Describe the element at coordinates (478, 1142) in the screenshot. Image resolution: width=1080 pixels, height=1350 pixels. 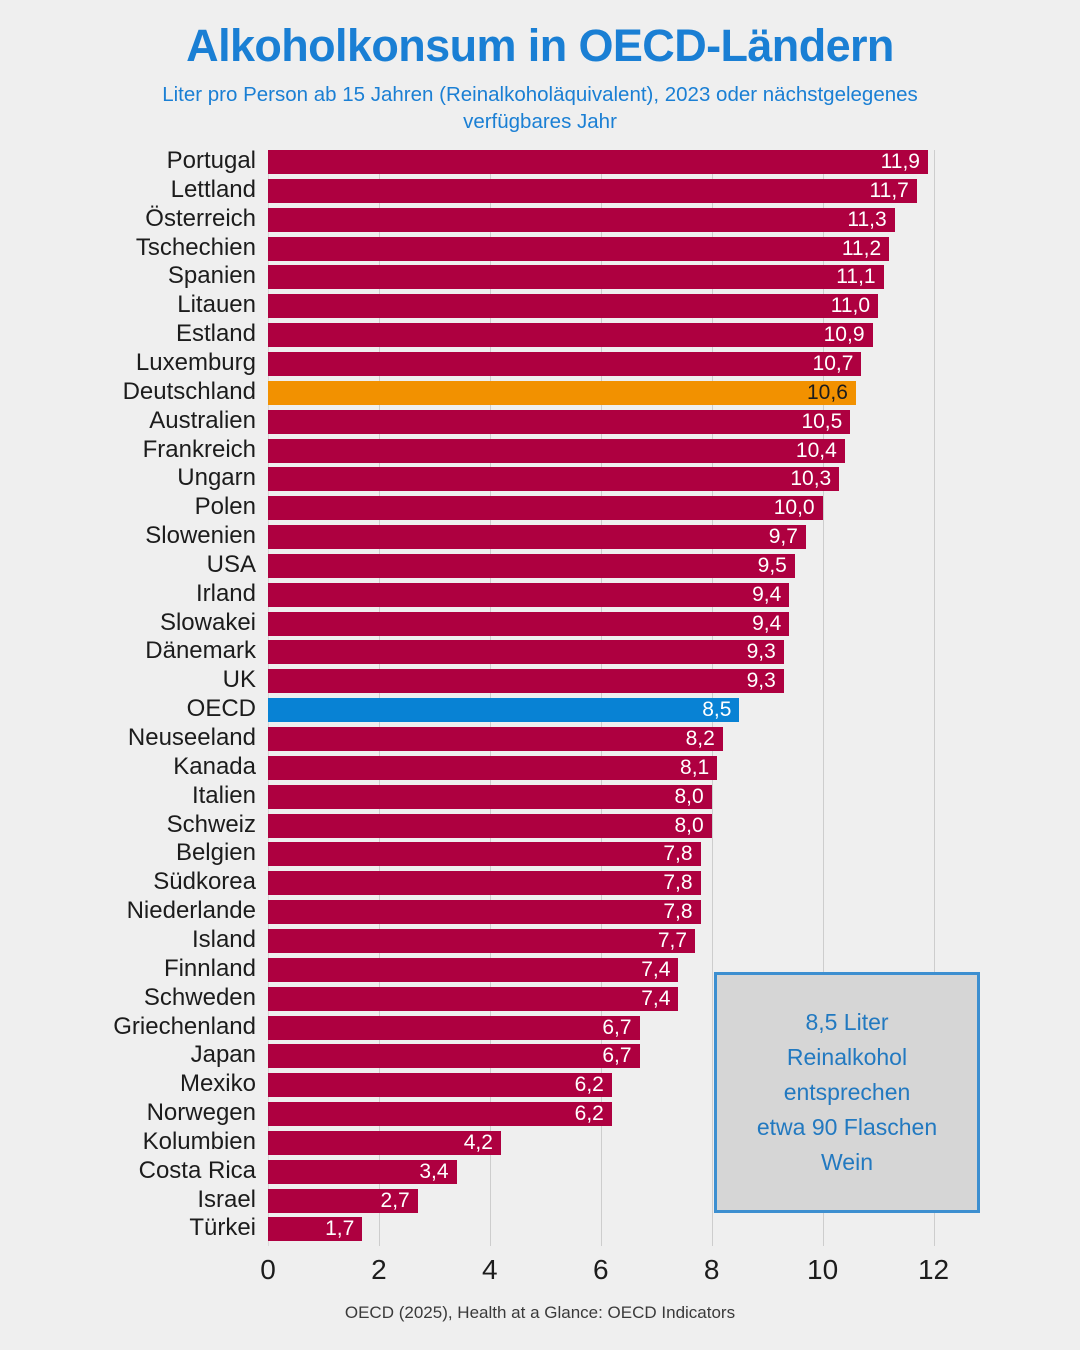
I see `bar-value-label: 4,2` at that location.